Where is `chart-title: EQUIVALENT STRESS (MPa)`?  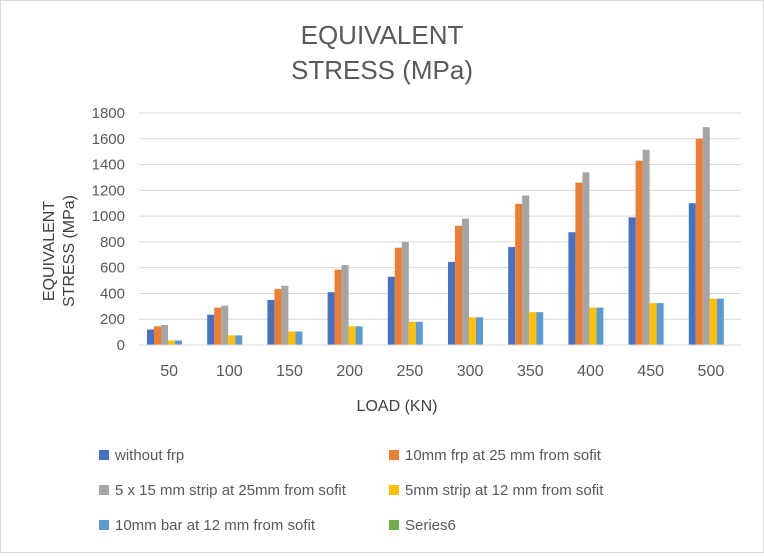 chart-title: EQUIVALENT STRESS (MPa) is located at coordinates (382, 52).